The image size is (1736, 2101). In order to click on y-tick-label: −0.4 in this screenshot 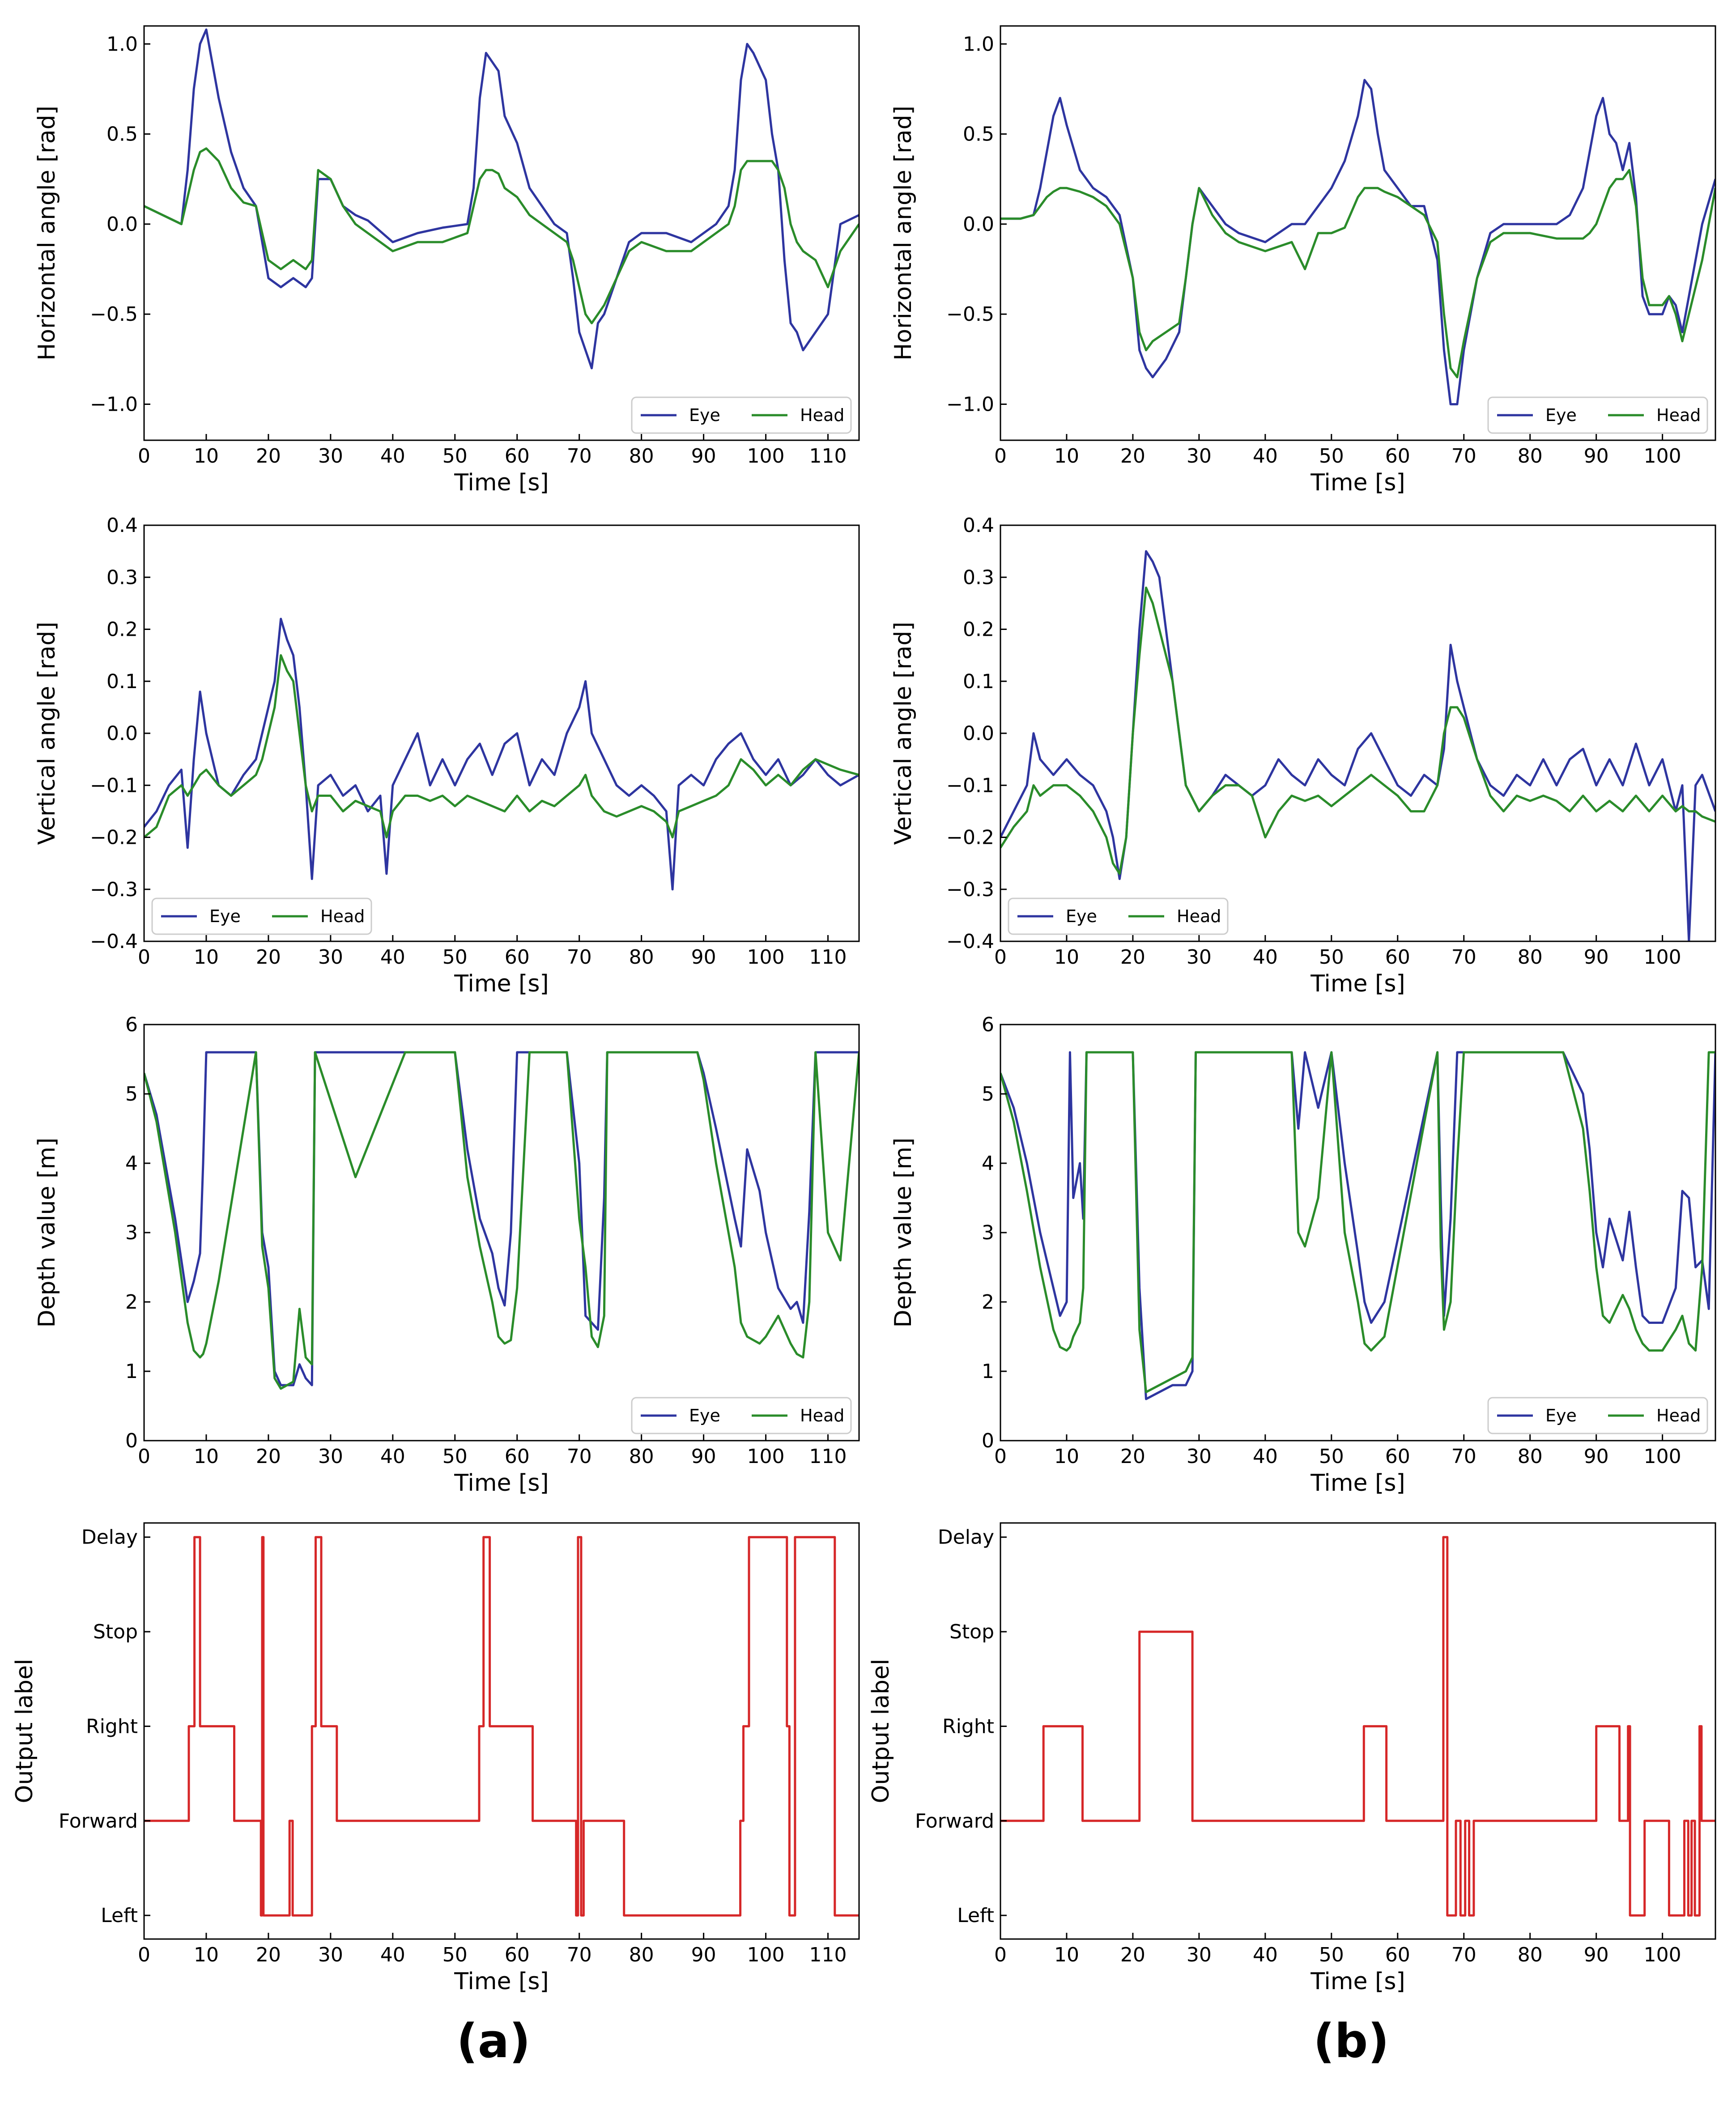, I will do `click(114, 941)`.